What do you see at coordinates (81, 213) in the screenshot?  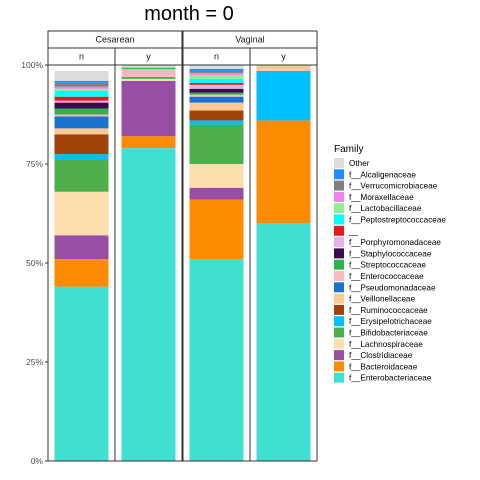 I see `bar-segment-cesarean-n-f-lachnospiraceae` at bounding box center [81, 213].